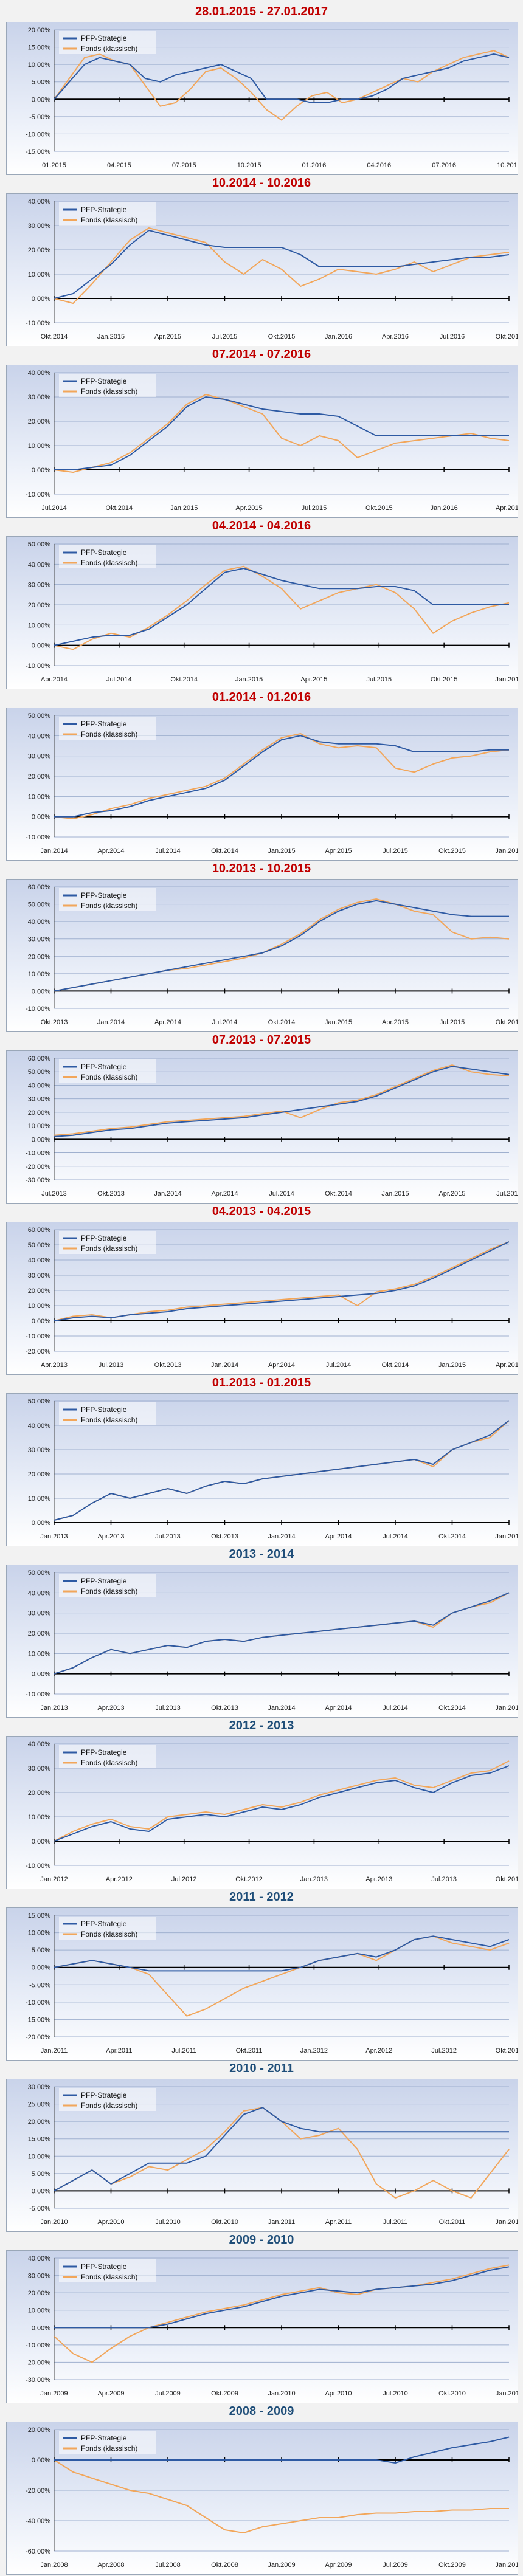 The width and height of the screenshot is (523, 2576). Describe the element at coordinates (261, 1554) in the screenshot. I see `chart-title: 2013 - 2014` at that location.